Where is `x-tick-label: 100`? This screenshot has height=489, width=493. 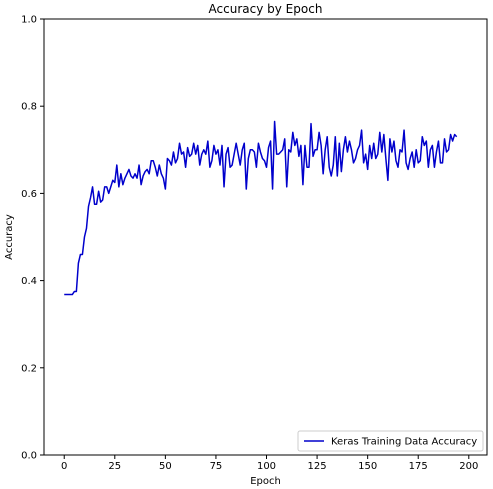 x-tick-label: 100 is located at coordinates (266, 466).